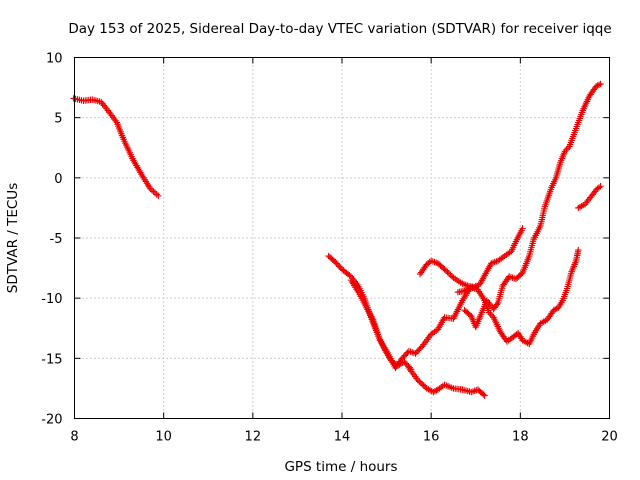 The width and height of the screenshot is (640, 480). Describe the element at coordinates (58, 179) in the screenshot. I see `y-tick-label: 0` at that location.